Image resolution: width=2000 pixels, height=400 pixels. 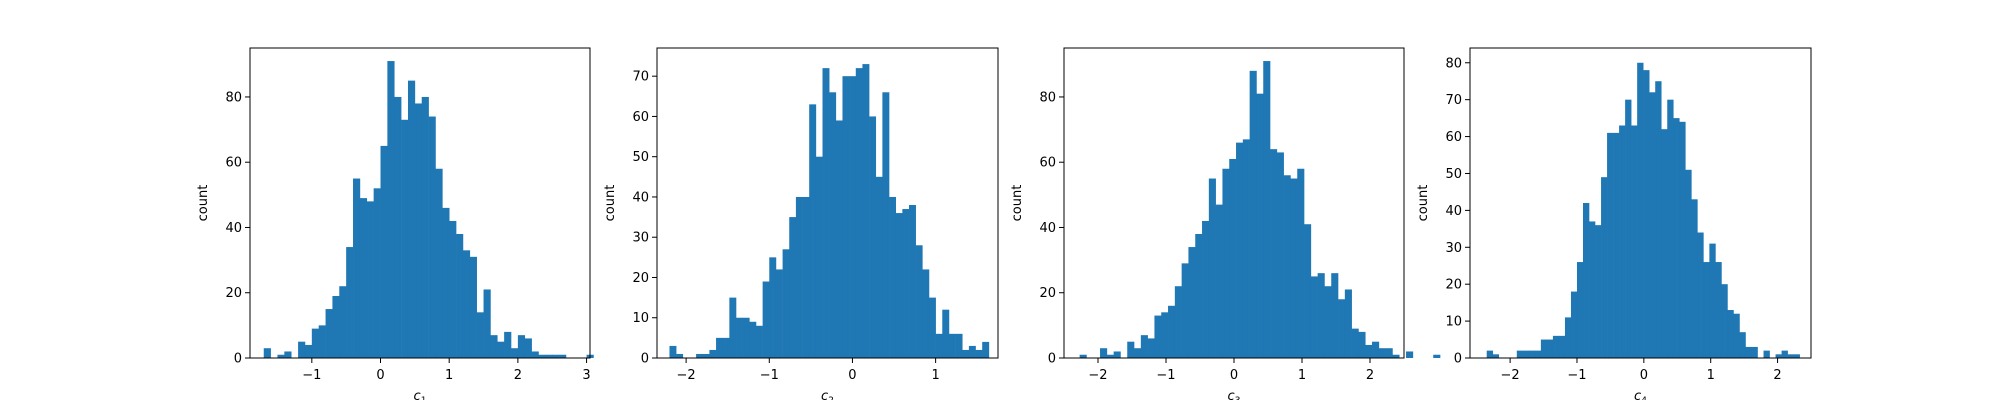 What do you see at coordinates (1047, 293) in the screenshot?
I see `y-tick-label: 20` at bounding box center [1047, 293].